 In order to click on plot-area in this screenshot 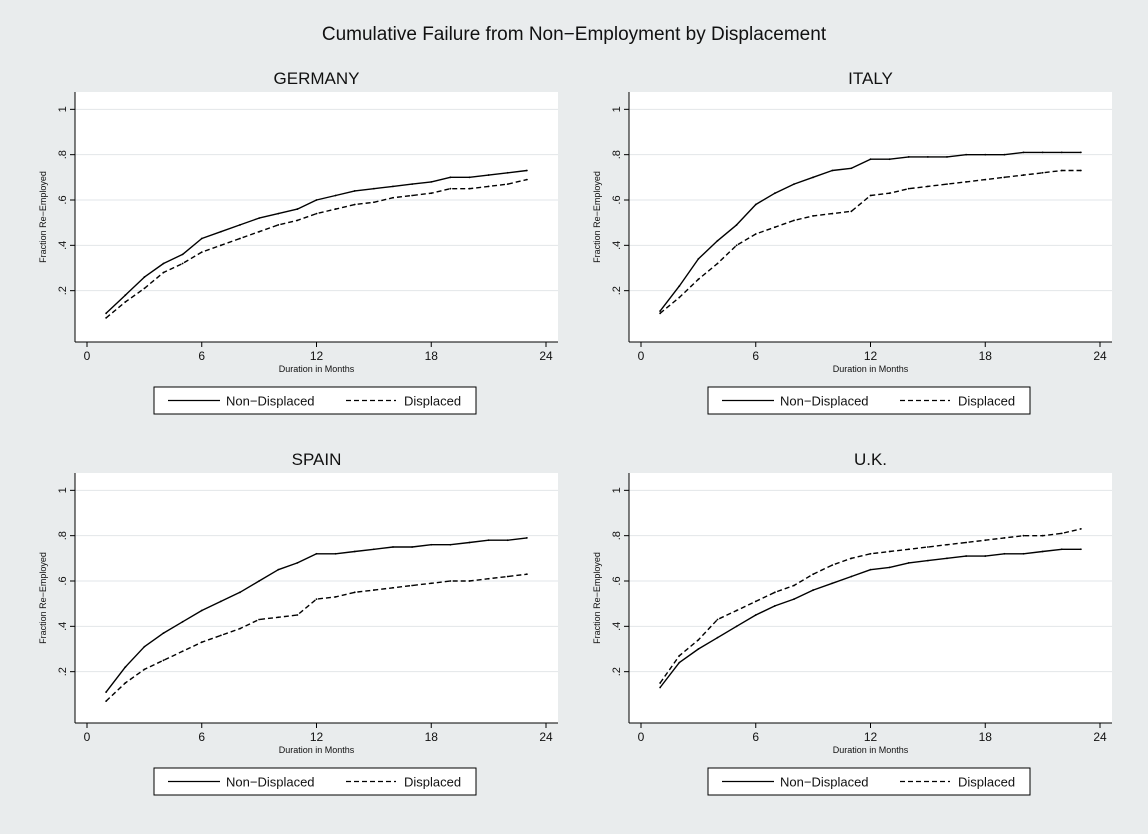, I will do `click(870, 217)`.